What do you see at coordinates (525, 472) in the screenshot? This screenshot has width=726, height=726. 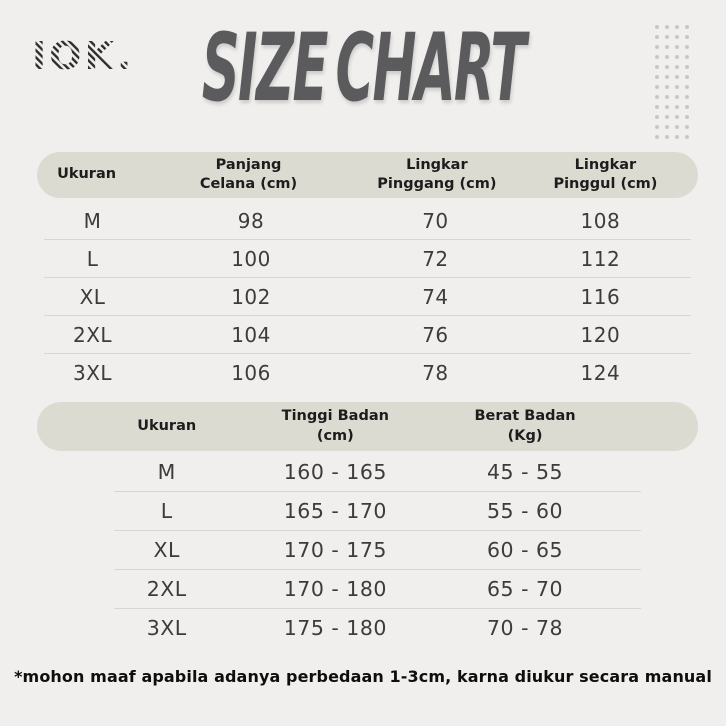 I see `cell-berat-badan: 45 - 55` at bounding box center [525, 472].